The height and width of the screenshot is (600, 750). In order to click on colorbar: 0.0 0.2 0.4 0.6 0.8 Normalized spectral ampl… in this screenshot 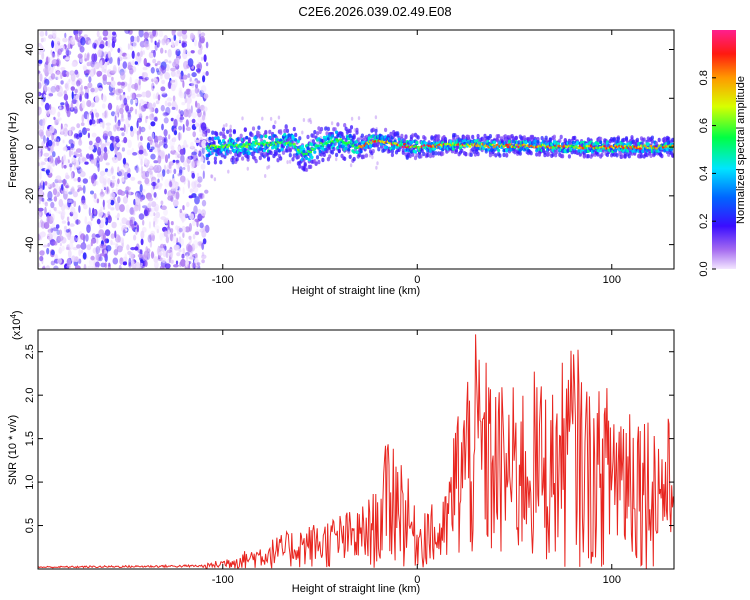, I will do `click(722, 153)`.